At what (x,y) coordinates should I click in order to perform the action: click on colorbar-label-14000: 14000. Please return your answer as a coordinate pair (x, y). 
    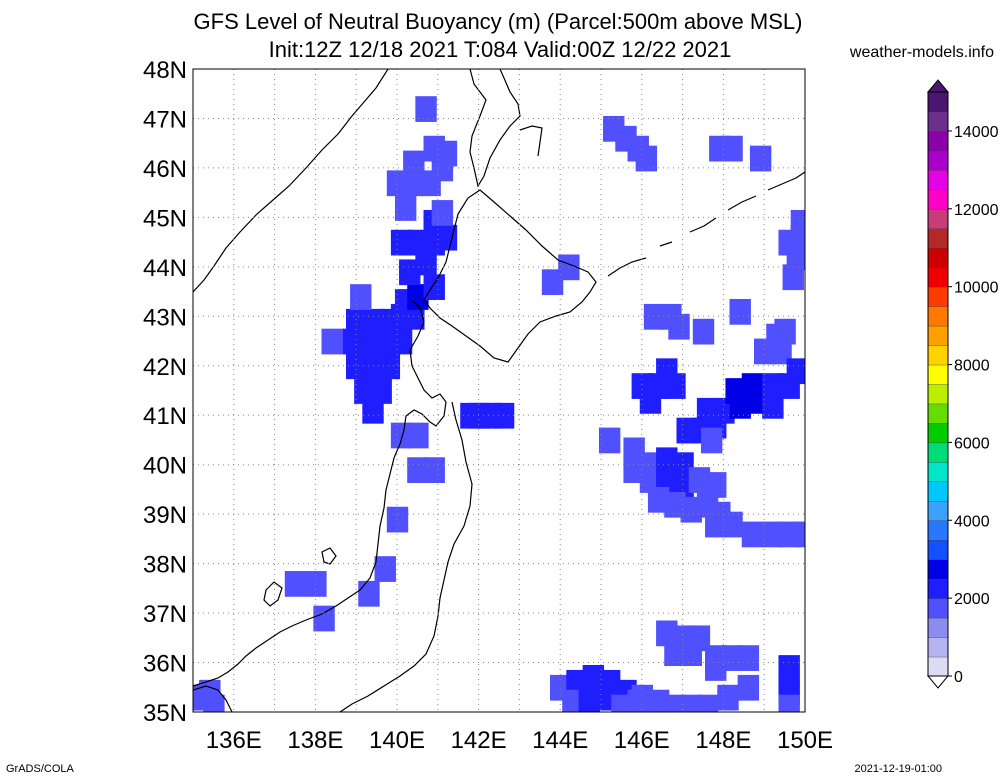
    Looking at the image, I should click on (976, 132).